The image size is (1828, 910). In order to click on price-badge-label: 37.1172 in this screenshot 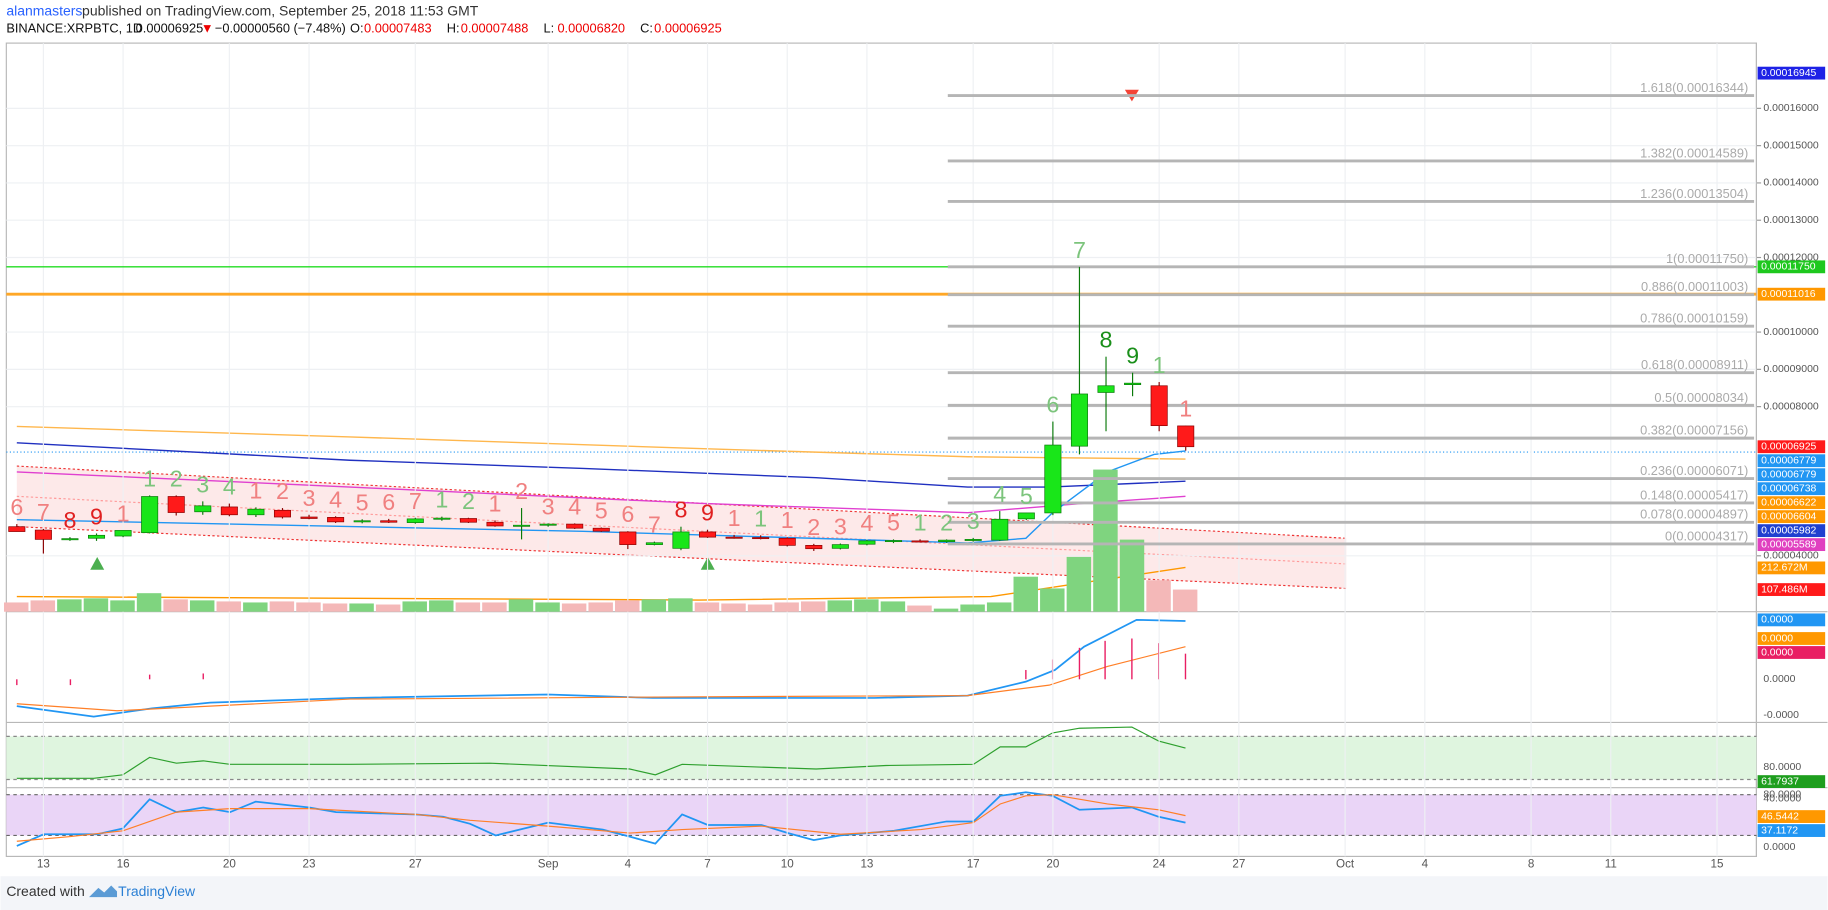, I will do `click(1779, 830)`.